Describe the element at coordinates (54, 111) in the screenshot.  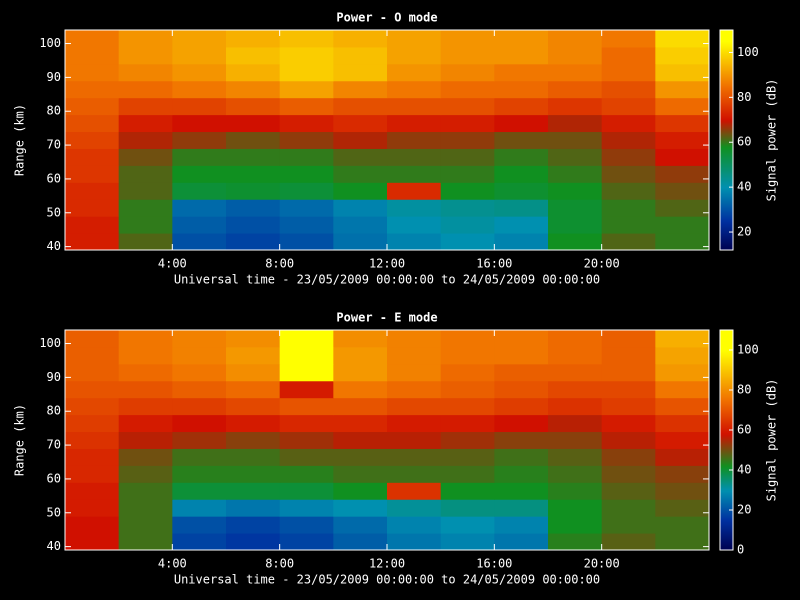
I see `y-tick-label: 80` at that location.